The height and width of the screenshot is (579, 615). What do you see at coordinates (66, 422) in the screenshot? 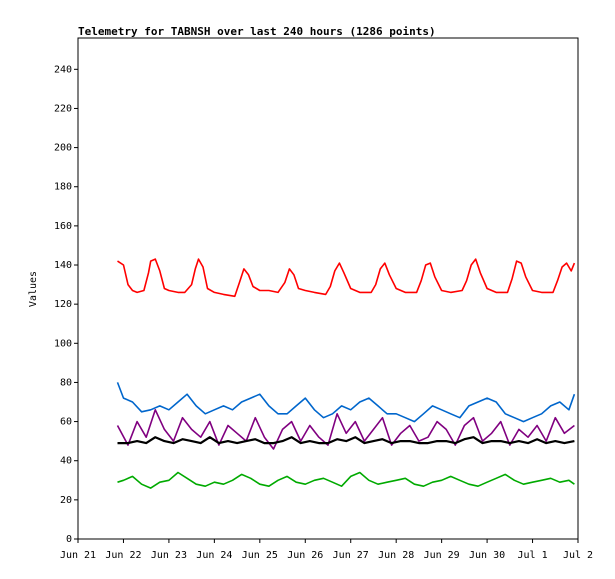
I see `y-tick-label: 60` at bounding box center [66, 422].